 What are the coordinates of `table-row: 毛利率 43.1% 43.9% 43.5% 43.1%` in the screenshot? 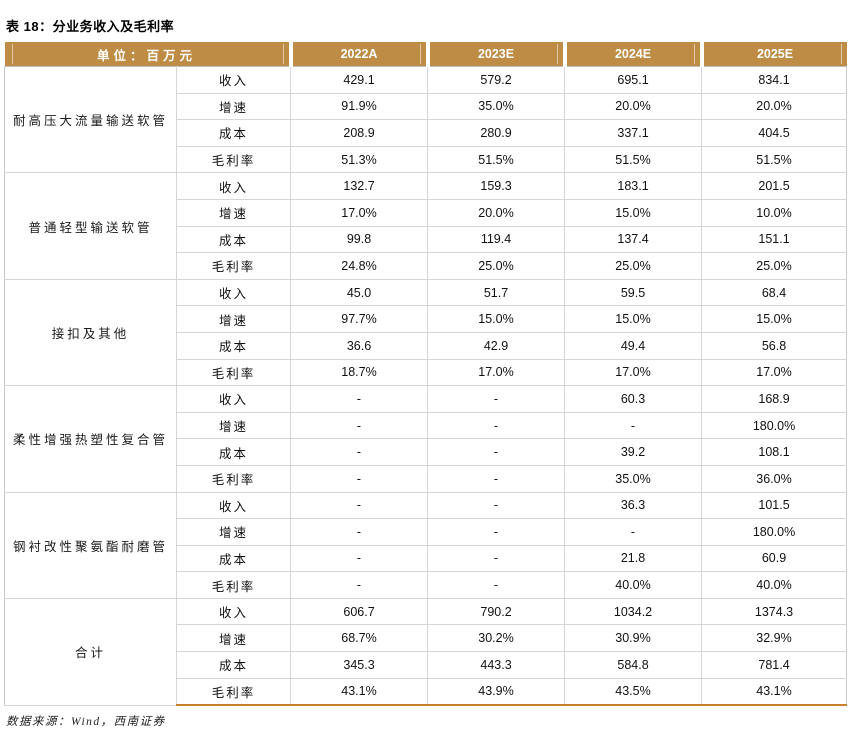 It's located at (426, 692).